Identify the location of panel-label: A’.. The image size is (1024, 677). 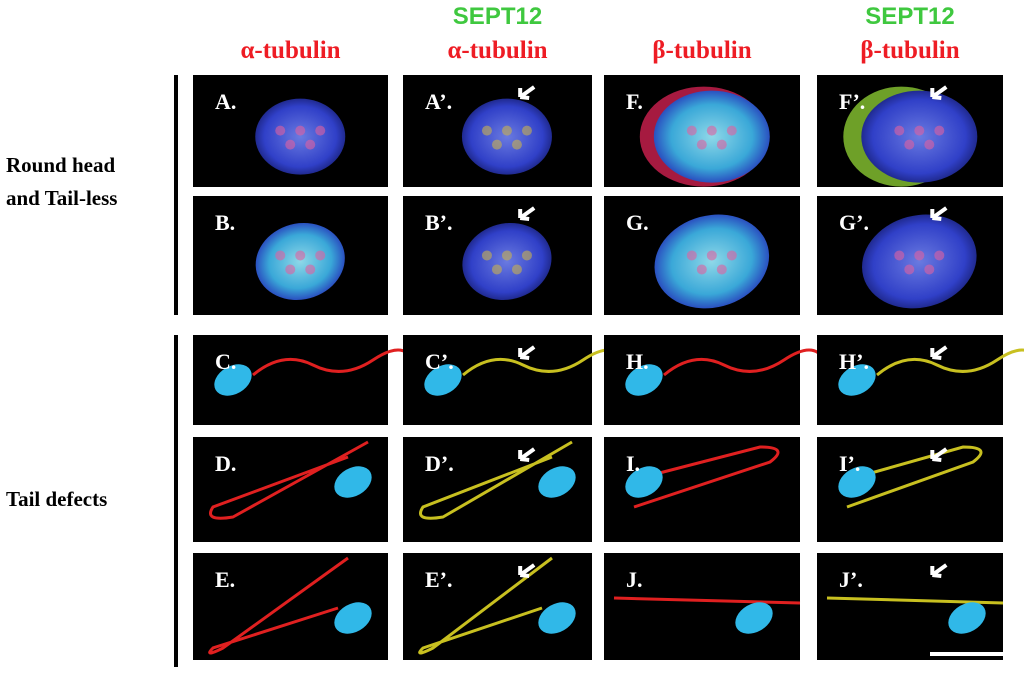
(438, 101).